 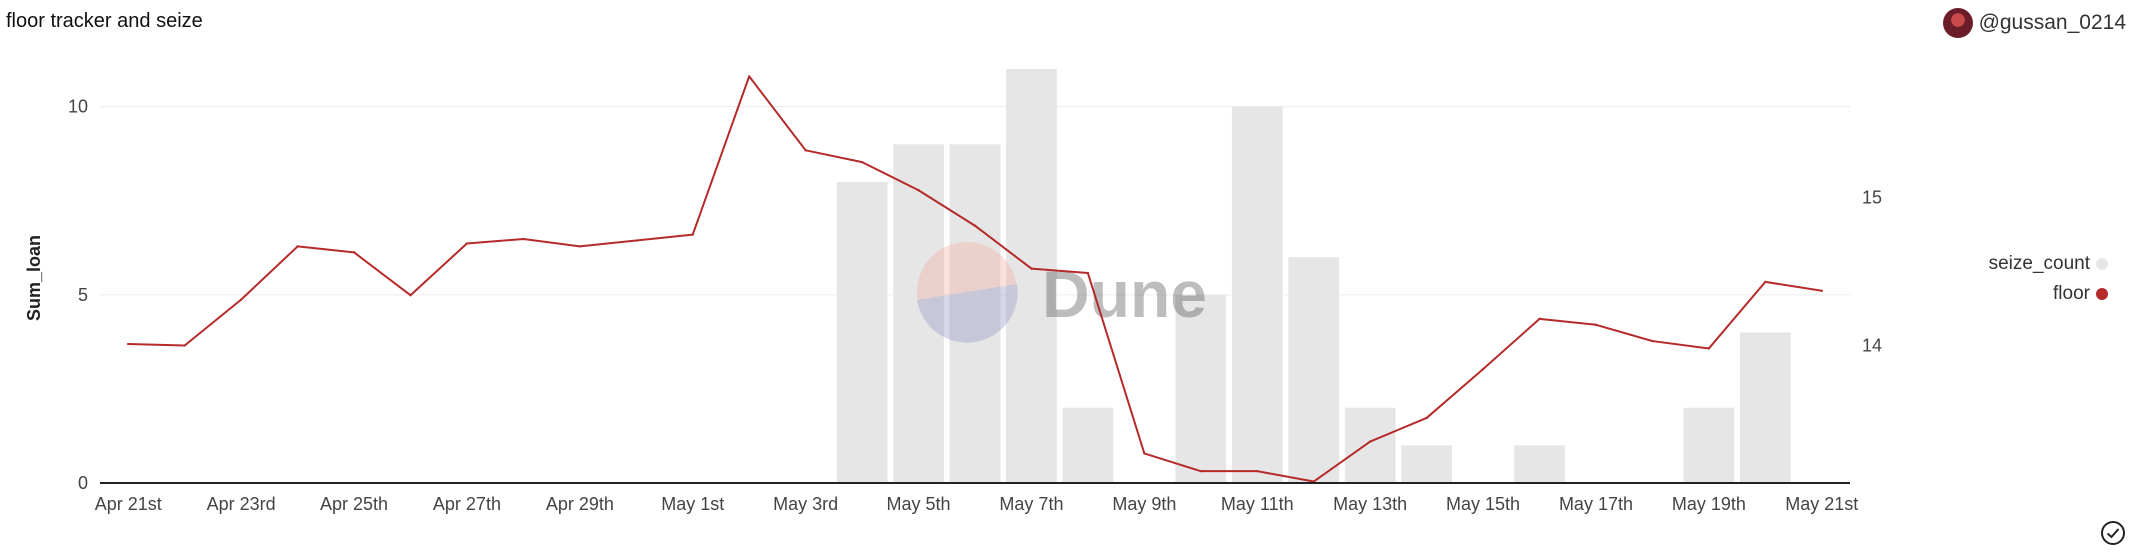 I want to click on legend-item-seize-count: seize_count, so click(x=2048, y=264).